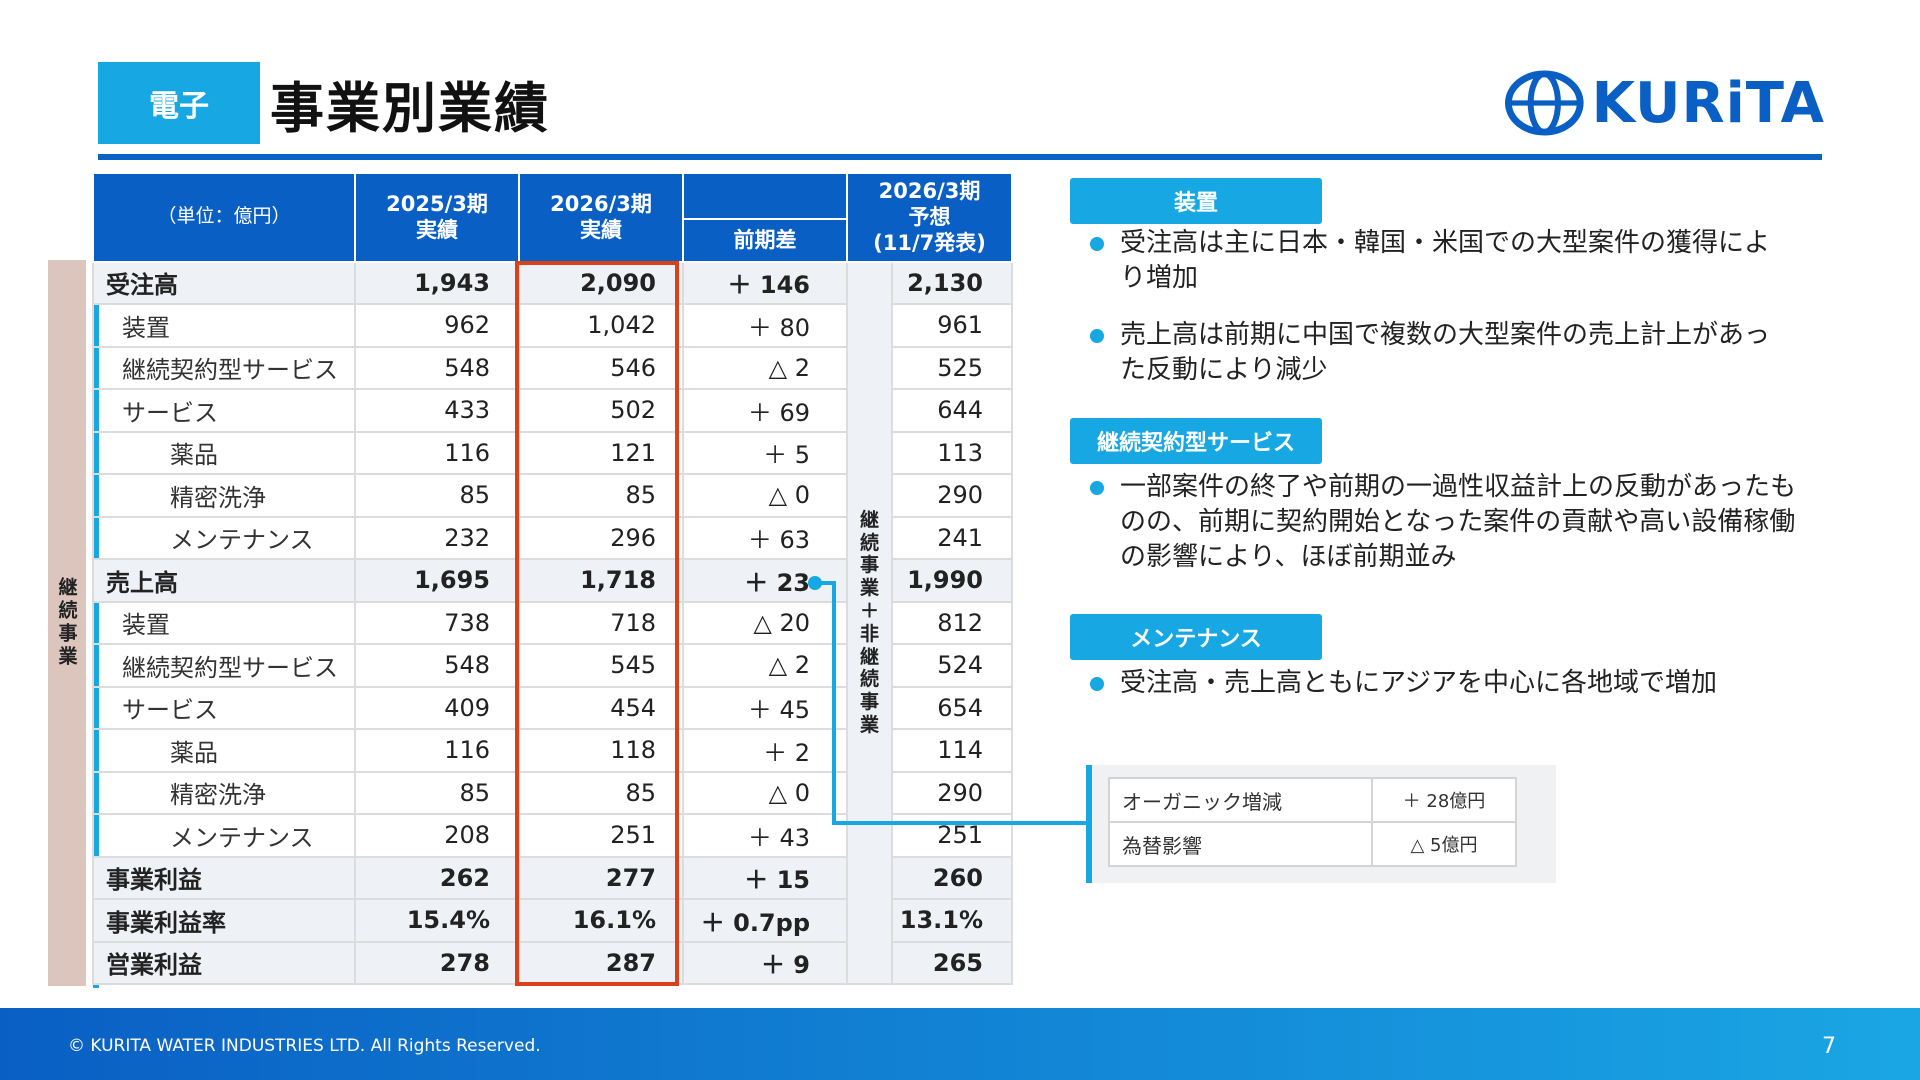  What do you see at coordinates (765, 835) in the screenshot?
I see `diff-value: ＋ 43` at bounding box center [765, 835].